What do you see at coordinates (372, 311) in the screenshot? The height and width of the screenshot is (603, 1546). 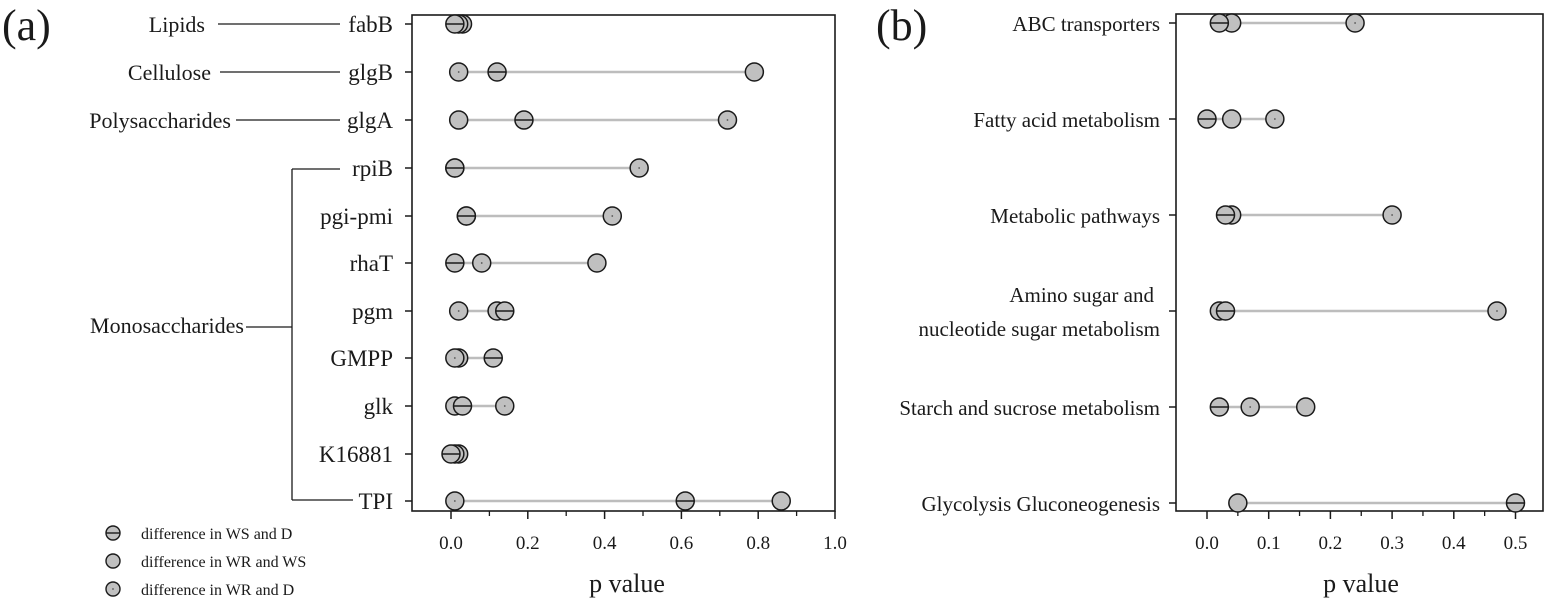 I see `row-label: pgm` at bounding box center [372, 311].